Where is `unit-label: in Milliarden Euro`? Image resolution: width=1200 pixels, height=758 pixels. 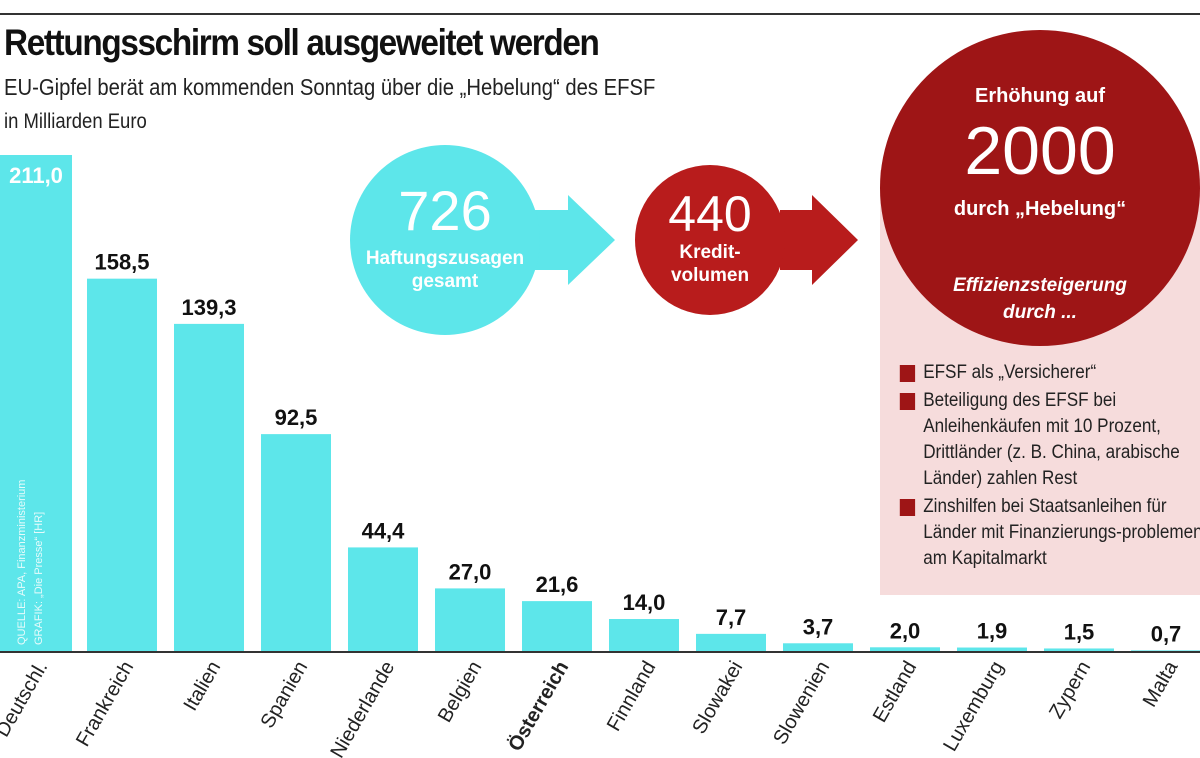
unit-label: in Milliarden Euro is located at coordinates (75, 121).